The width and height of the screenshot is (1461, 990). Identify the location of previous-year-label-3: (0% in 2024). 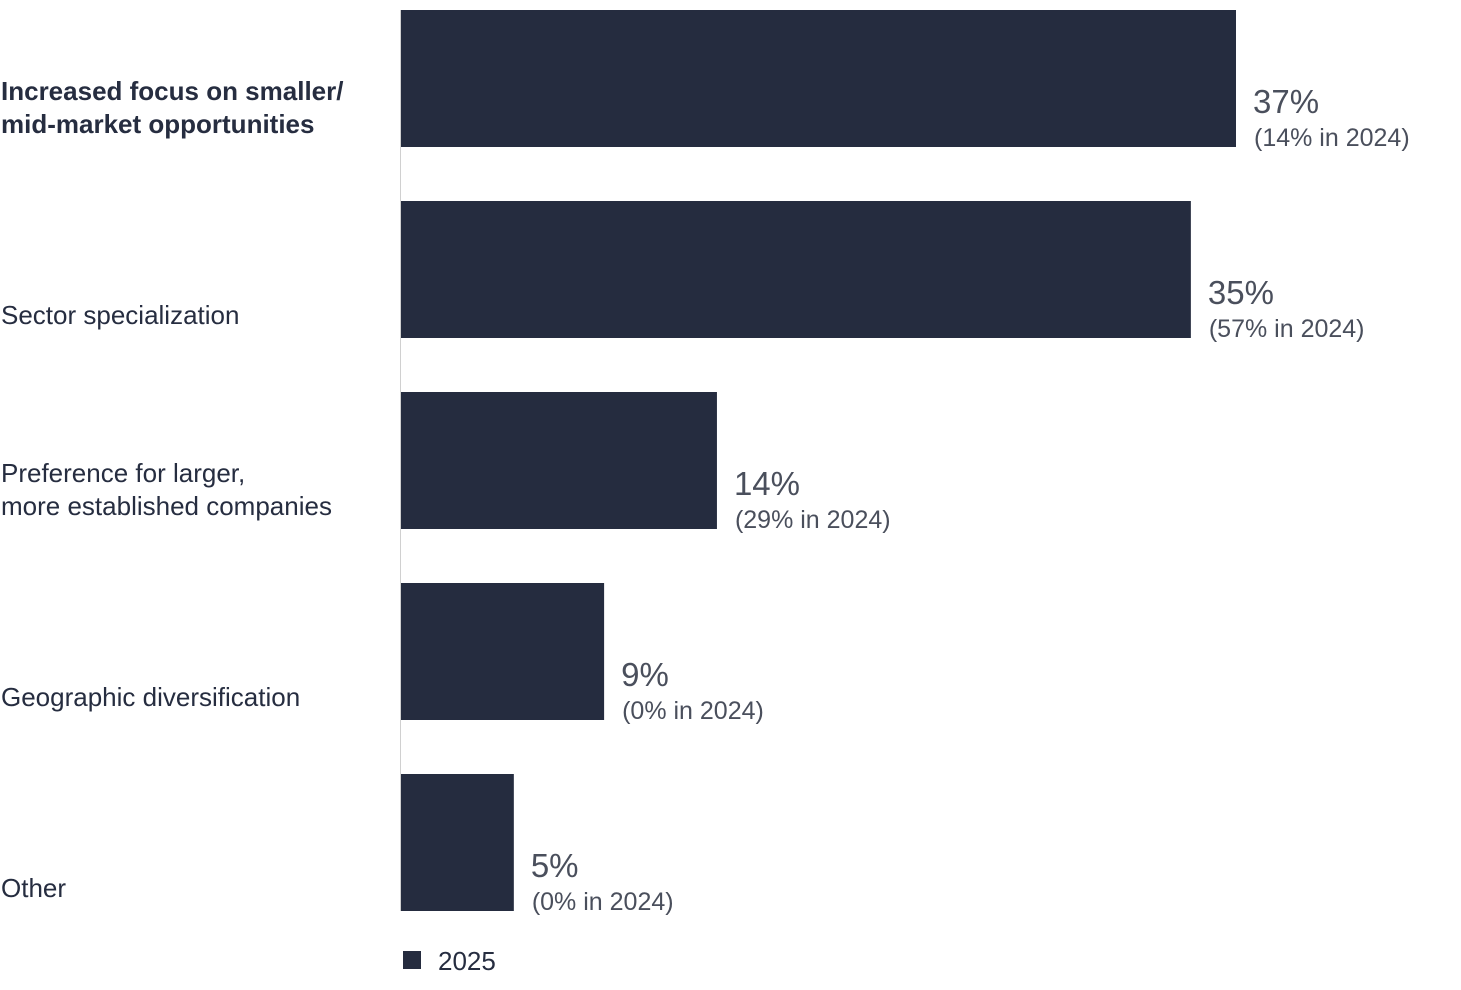
(693, 711).